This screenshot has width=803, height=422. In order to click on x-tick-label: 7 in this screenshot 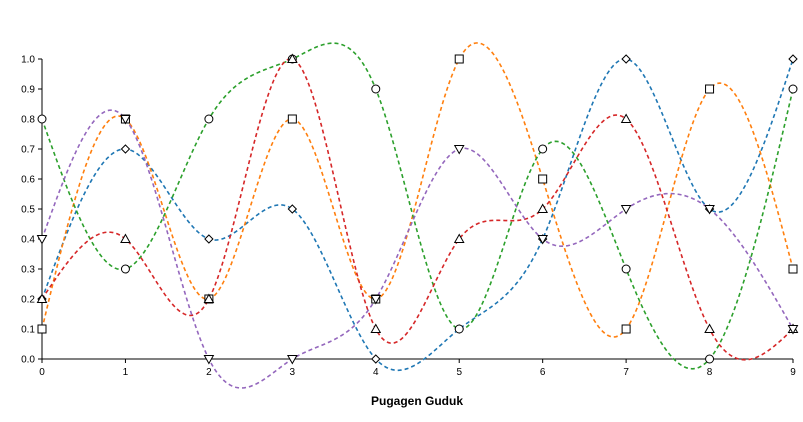, I will do `click(626, 372)`.